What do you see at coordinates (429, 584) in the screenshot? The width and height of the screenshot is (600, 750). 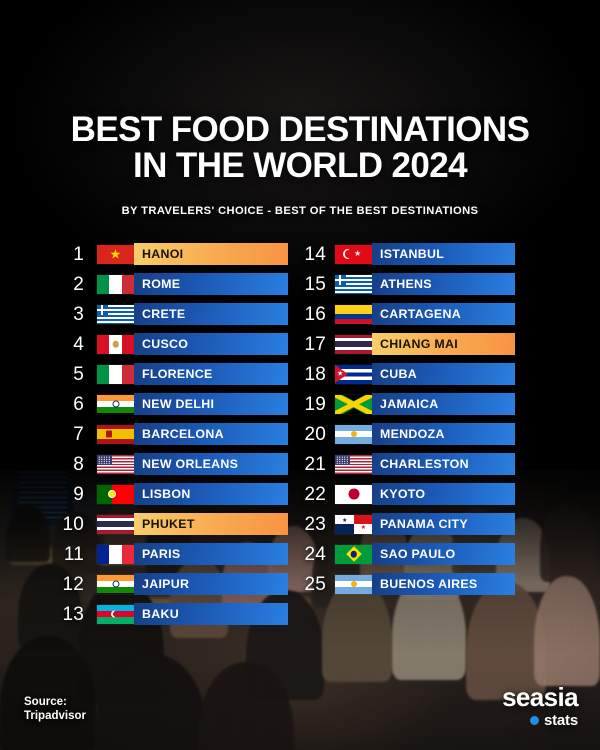 I see `destination-name: BUENOS AIRES` at bounding box center [429, 584].